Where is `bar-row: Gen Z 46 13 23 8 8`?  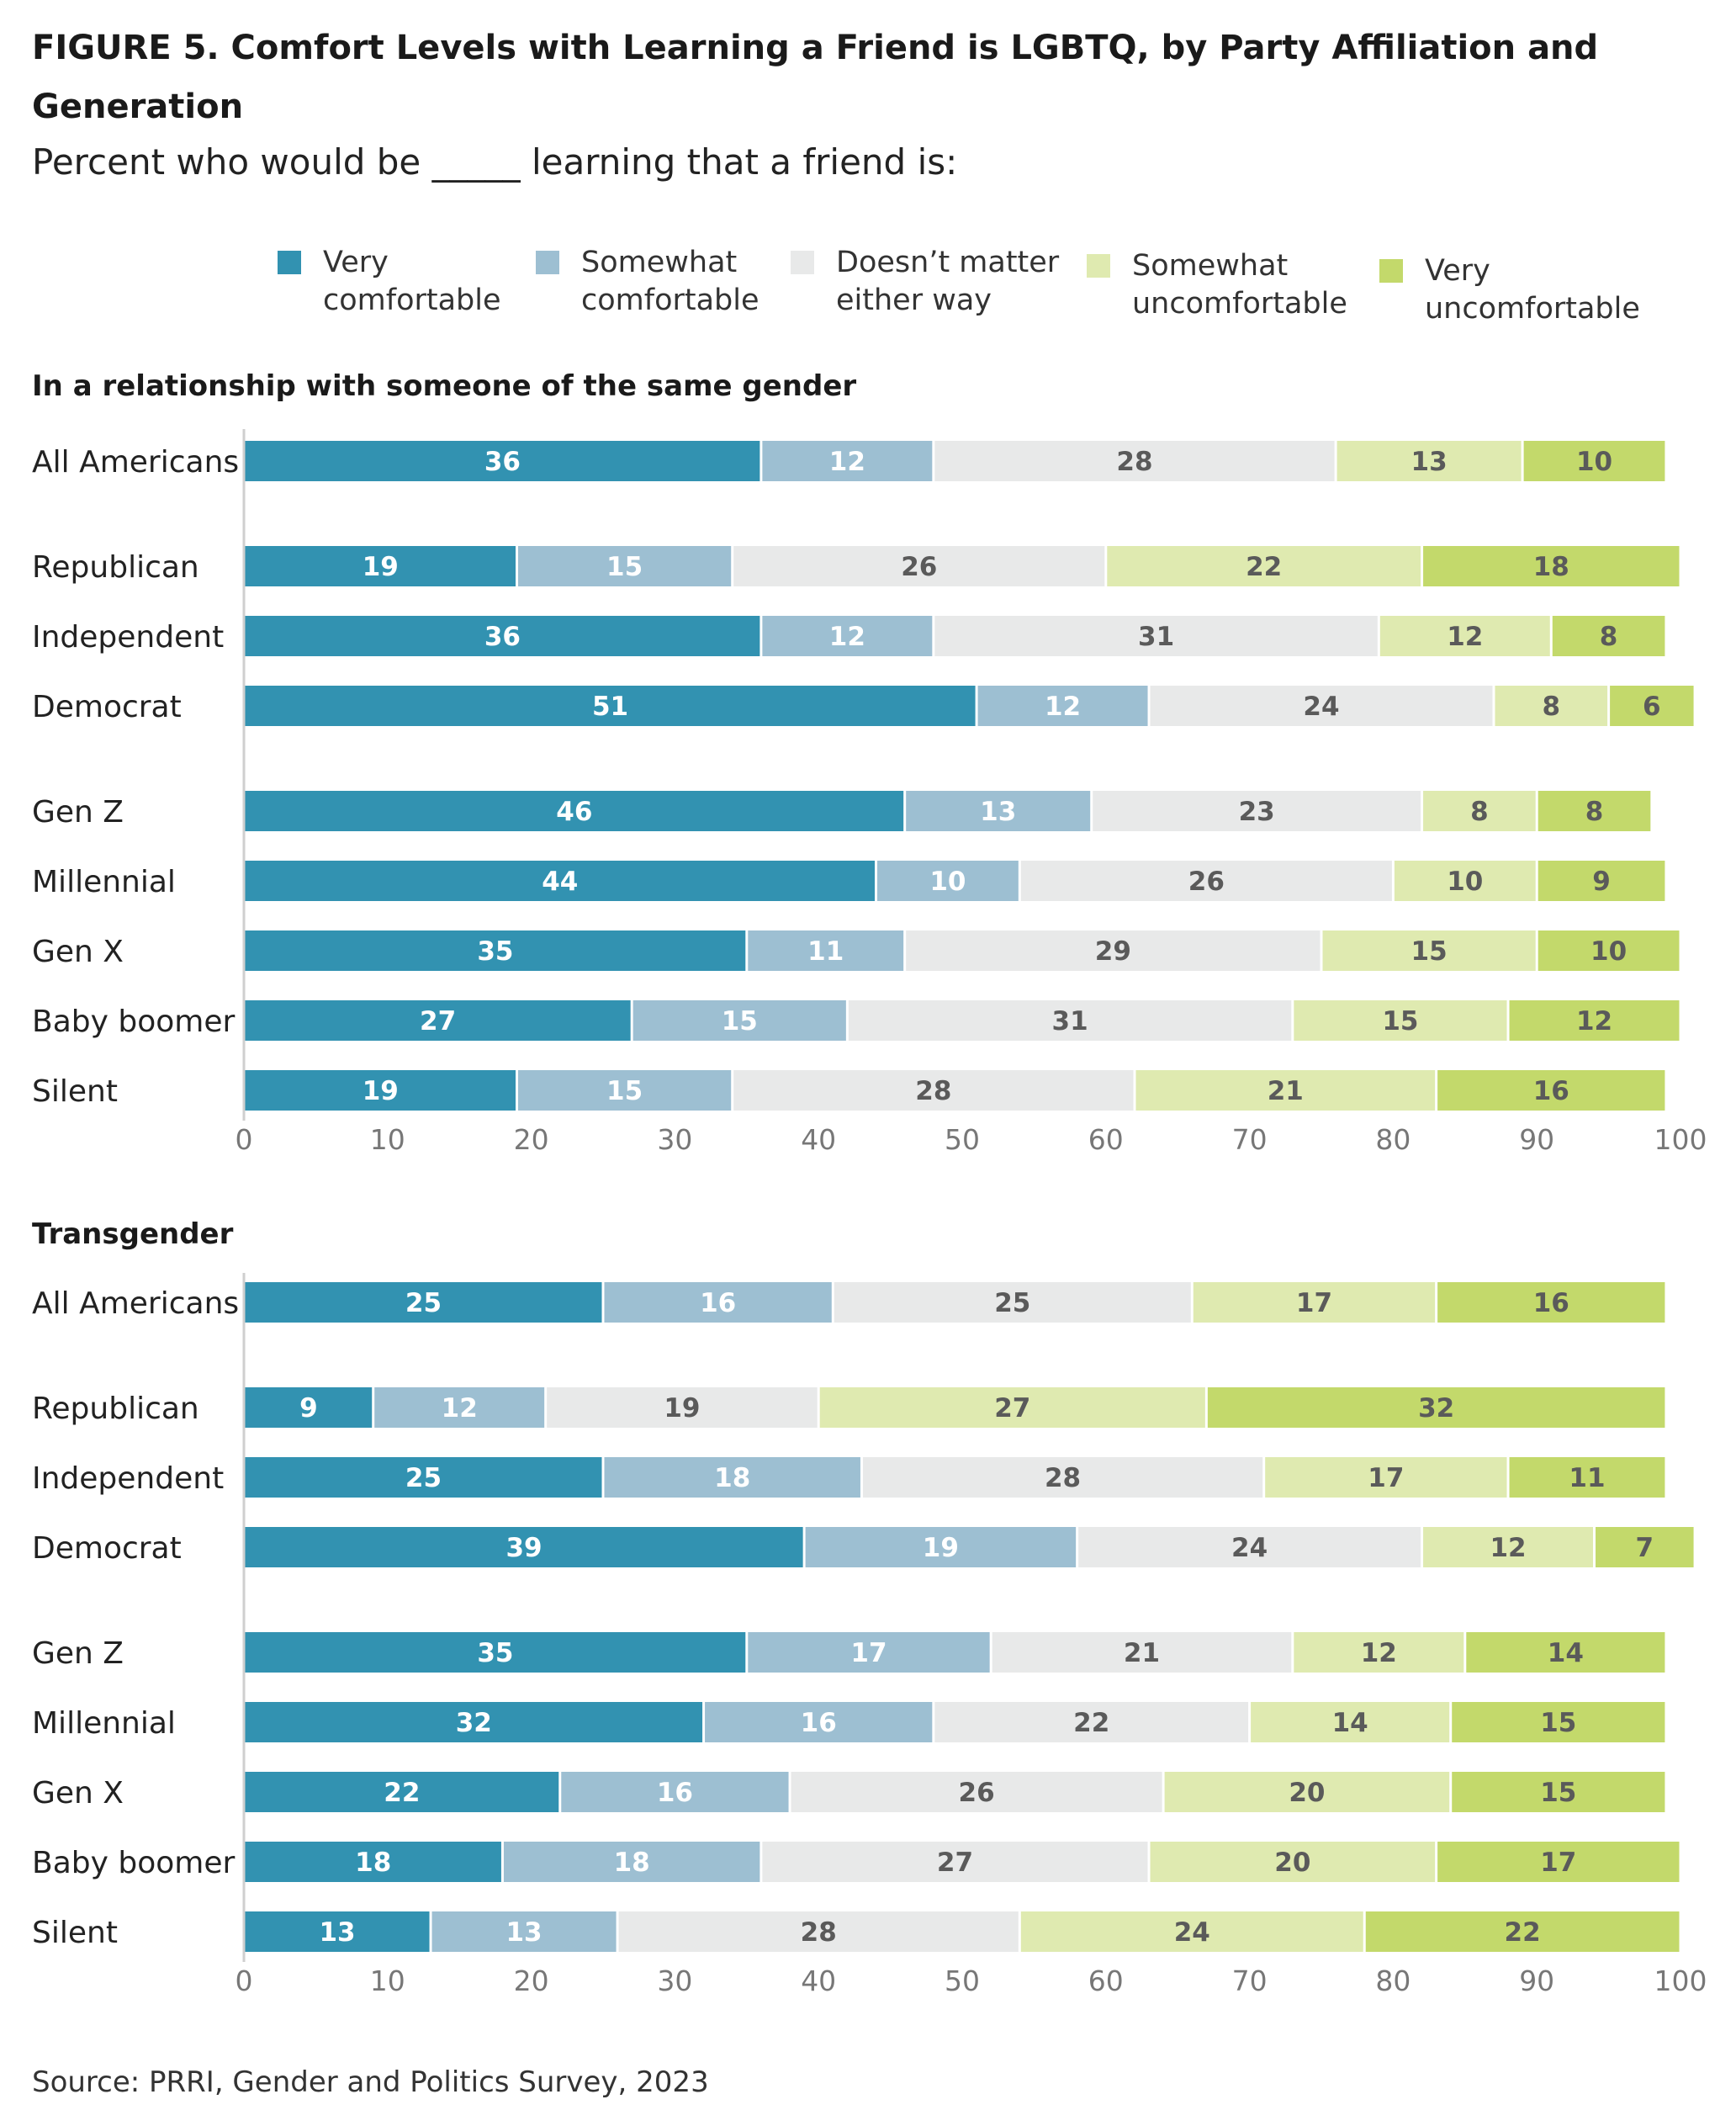 bar-row: Gen Z 46 13 23 8 8 is located at coordinates (841, 811).